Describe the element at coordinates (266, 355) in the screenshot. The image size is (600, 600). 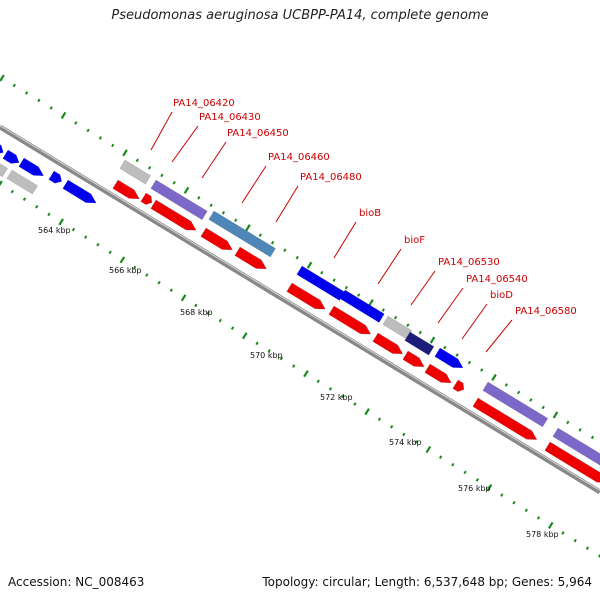
I see `scale-label: 570 kbp` at that location.